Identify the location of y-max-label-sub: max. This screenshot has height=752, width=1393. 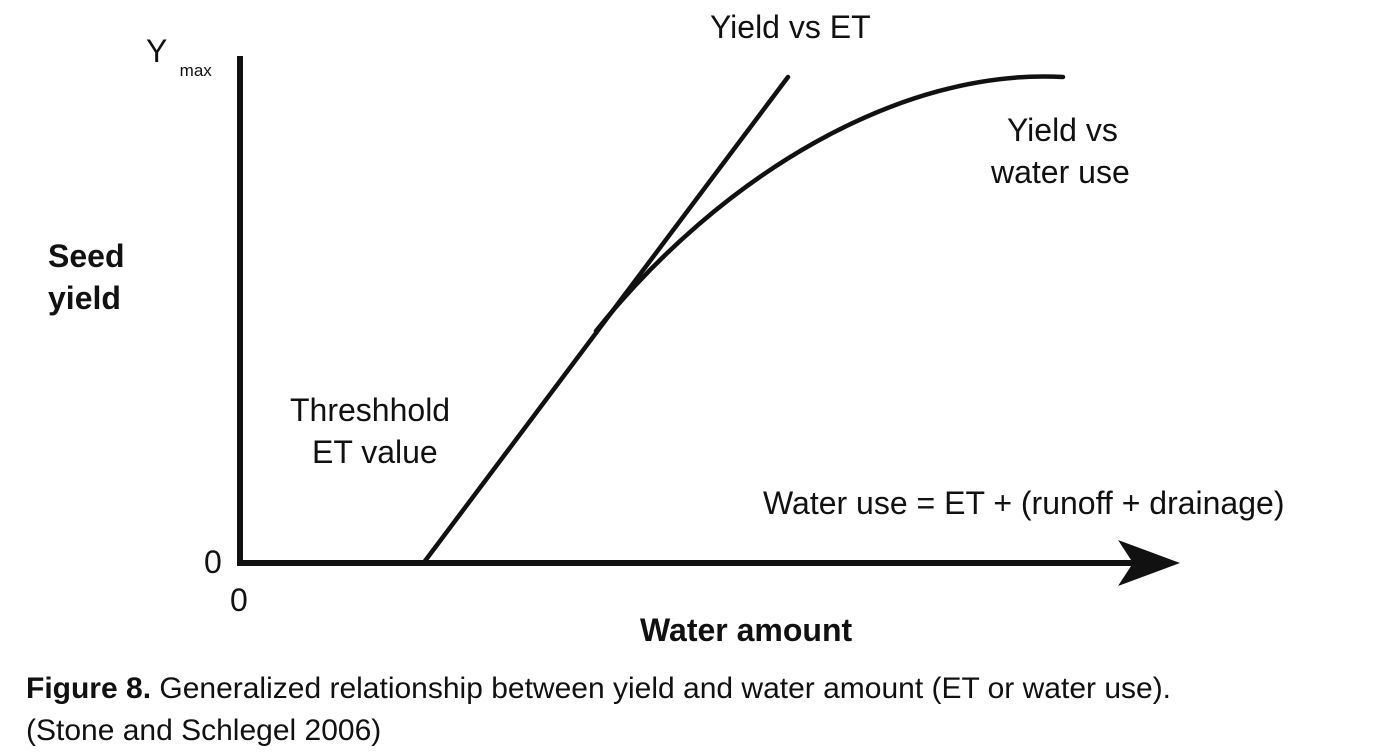
(196, 70).